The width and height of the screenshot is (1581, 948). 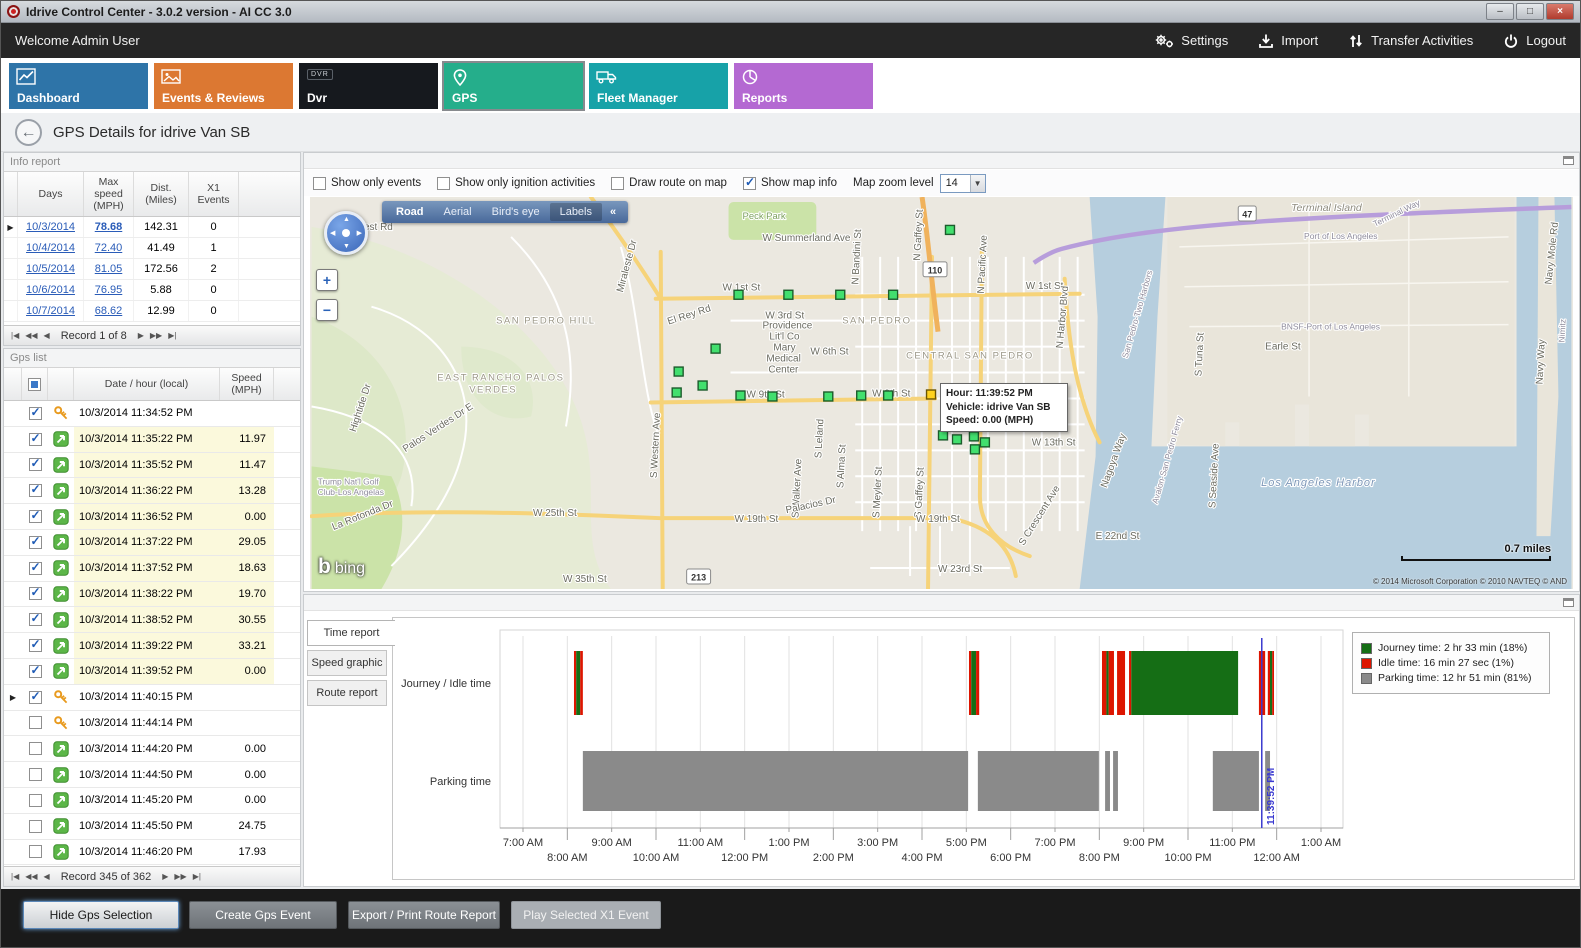 I want to click on max-speed-link: 81.05, so click(x=108, y=269).